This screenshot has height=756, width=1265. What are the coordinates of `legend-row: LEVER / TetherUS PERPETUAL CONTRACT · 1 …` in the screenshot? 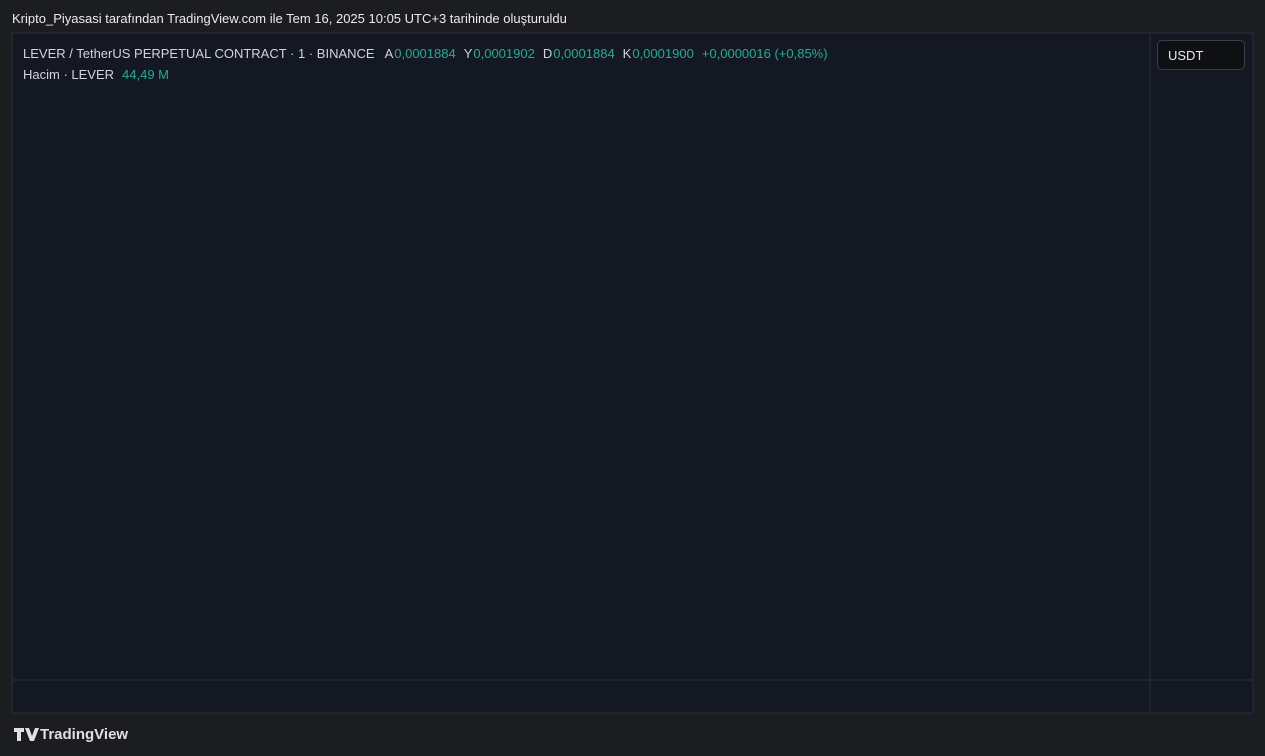 It's located at (429, 53).